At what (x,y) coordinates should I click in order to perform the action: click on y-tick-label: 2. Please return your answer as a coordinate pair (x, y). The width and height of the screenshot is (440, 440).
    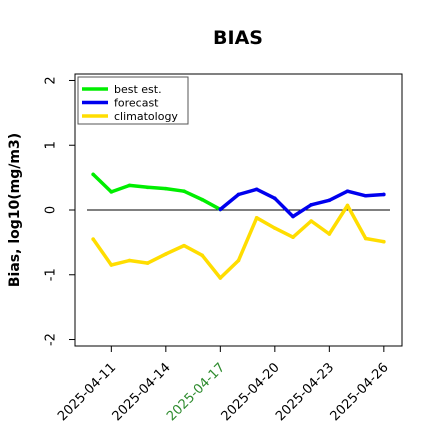
    Looking at the image, I should click on (51, 80).